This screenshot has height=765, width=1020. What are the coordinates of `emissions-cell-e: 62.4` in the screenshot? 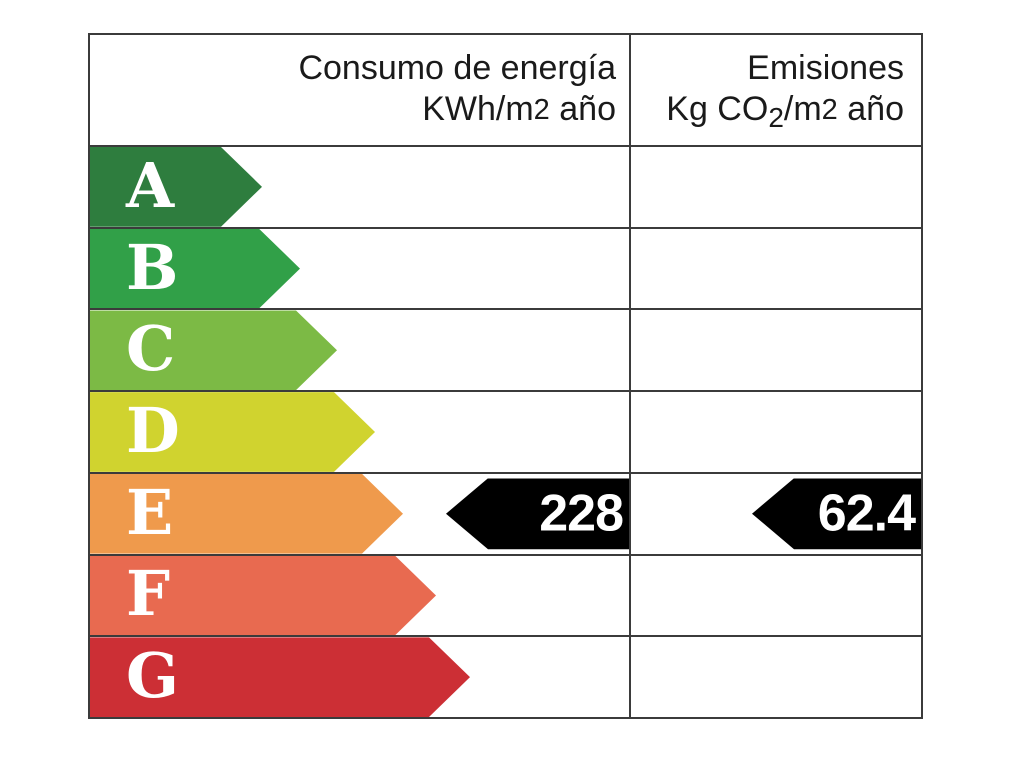 It's located at (776, 514).